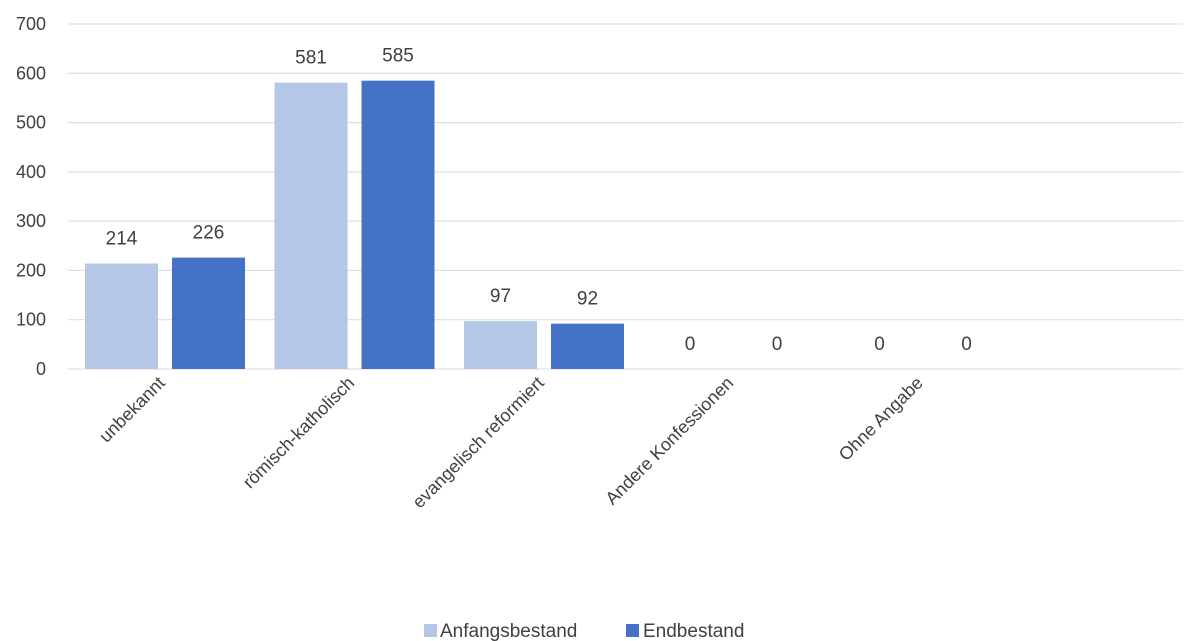 This screenshot has height=641, width=1197. What do you see at coordinates (584, 631) in the screenshot?
I see `legend: Anfangsbestand Endbestand` at bounding box center [584, 631].